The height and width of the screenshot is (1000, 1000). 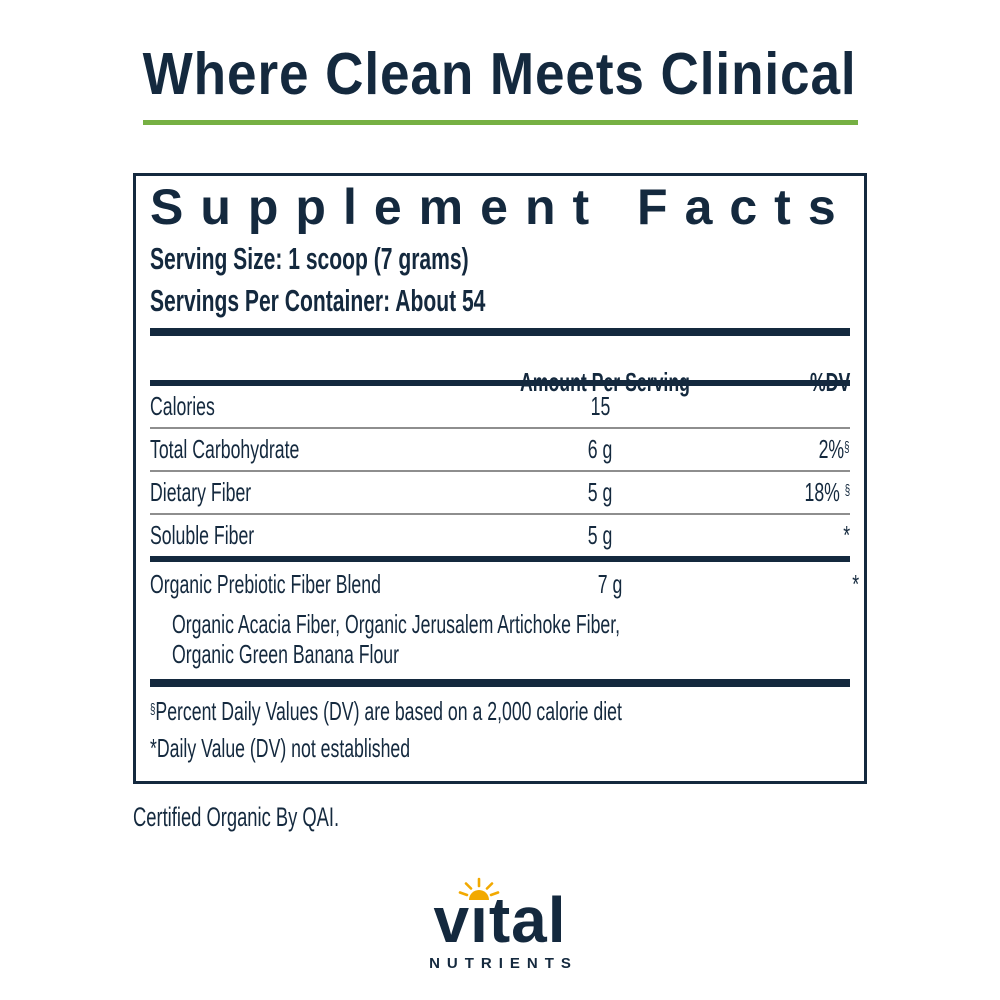 I want to click on green-divider, so click(x=500, y=122).